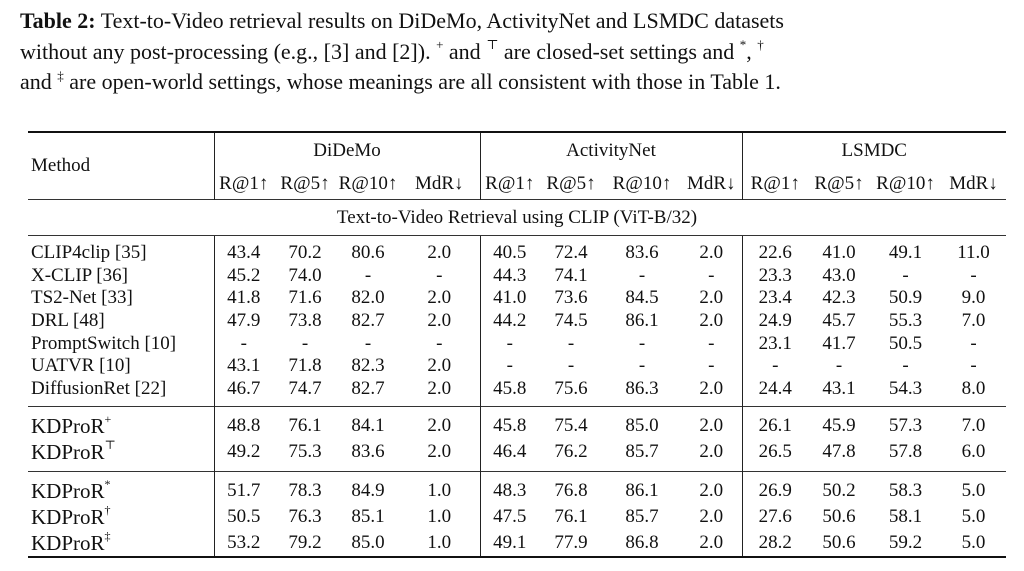 The image size is (1024, 571). I want to click on value-cell: 78.3, so click(305, 491).